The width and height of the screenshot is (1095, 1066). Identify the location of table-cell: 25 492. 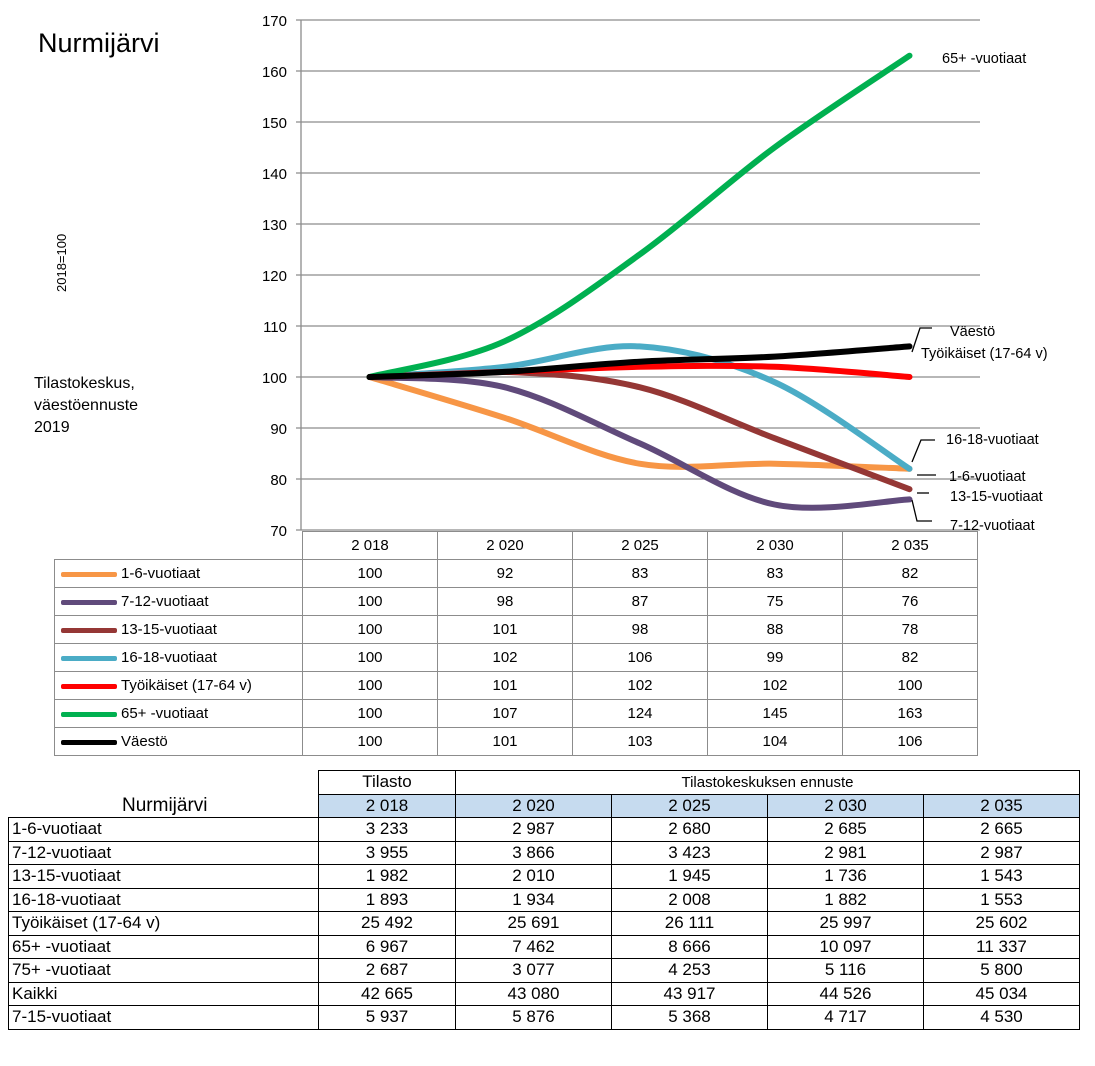
(387, 923).